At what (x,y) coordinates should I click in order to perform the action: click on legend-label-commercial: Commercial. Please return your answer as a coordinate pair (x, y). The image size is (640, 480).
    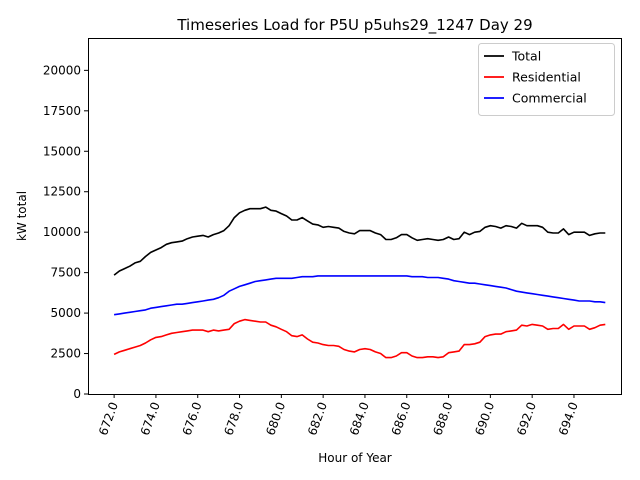
    Looking at the image, I should click on (549, 98).